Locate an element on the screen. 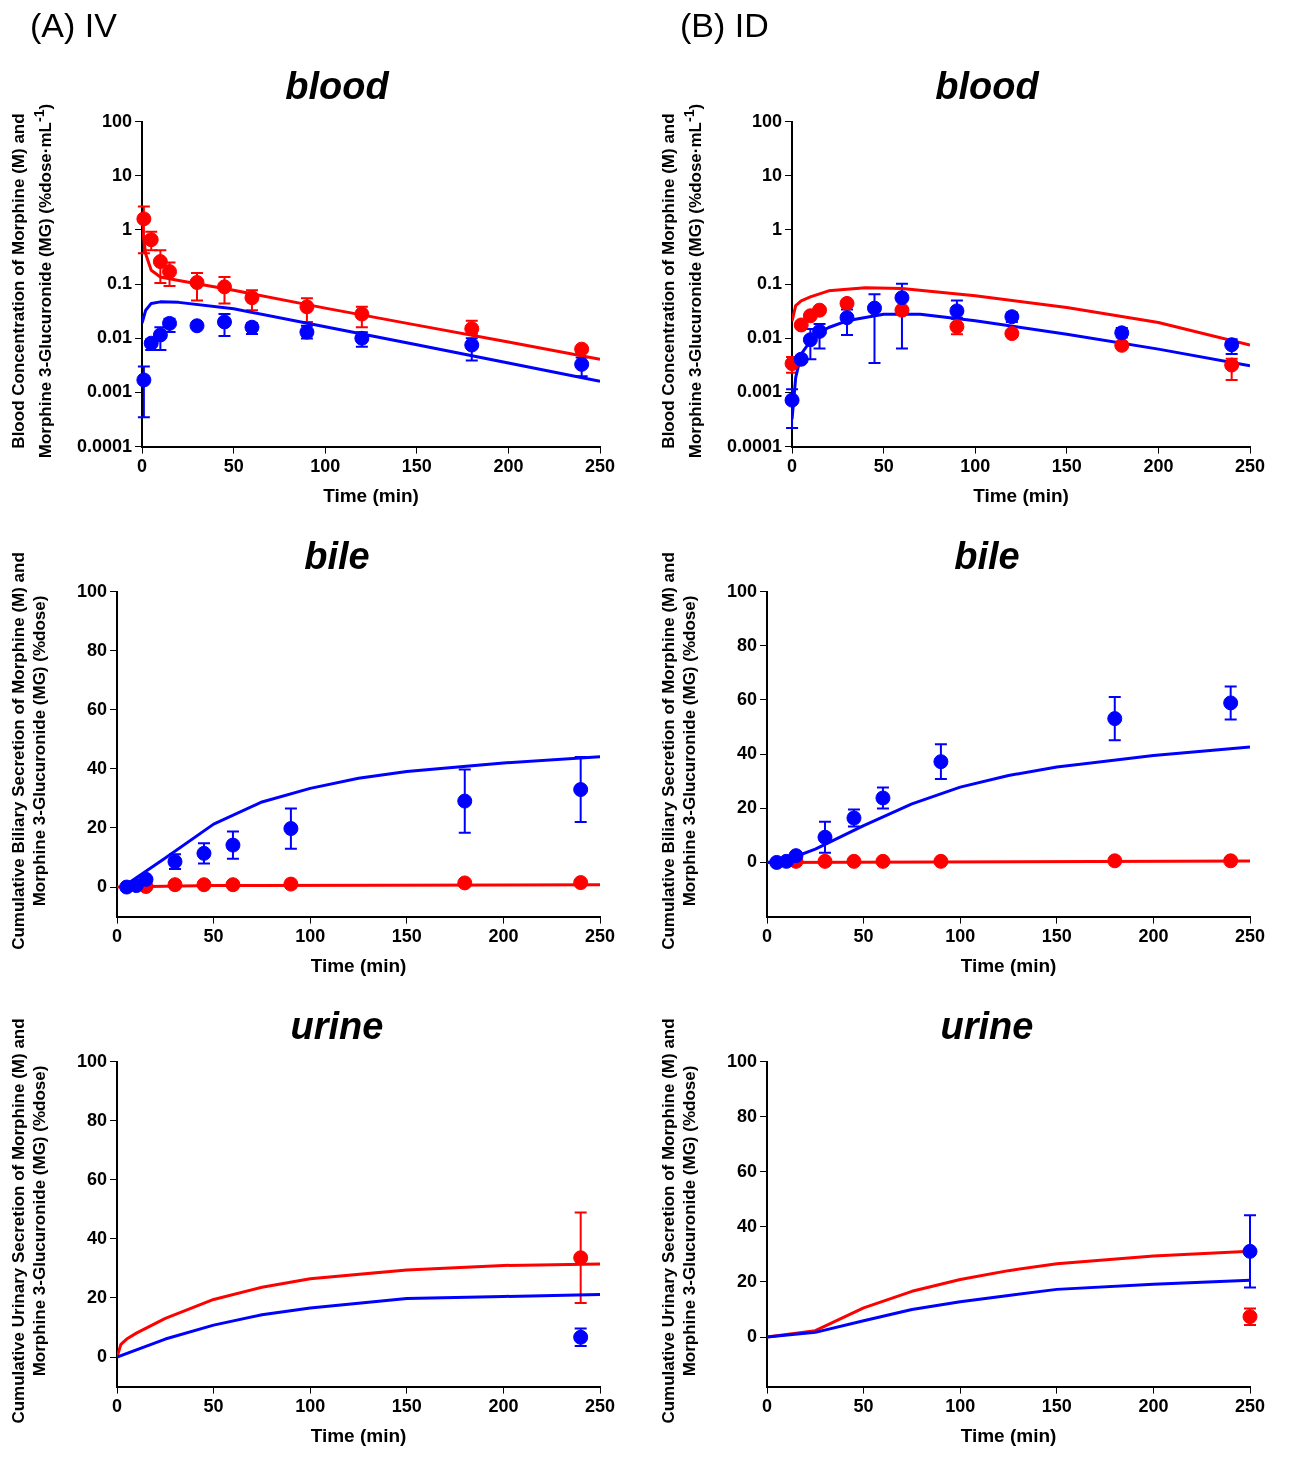  chart-title: urine is located at coordinates (987, 1026).